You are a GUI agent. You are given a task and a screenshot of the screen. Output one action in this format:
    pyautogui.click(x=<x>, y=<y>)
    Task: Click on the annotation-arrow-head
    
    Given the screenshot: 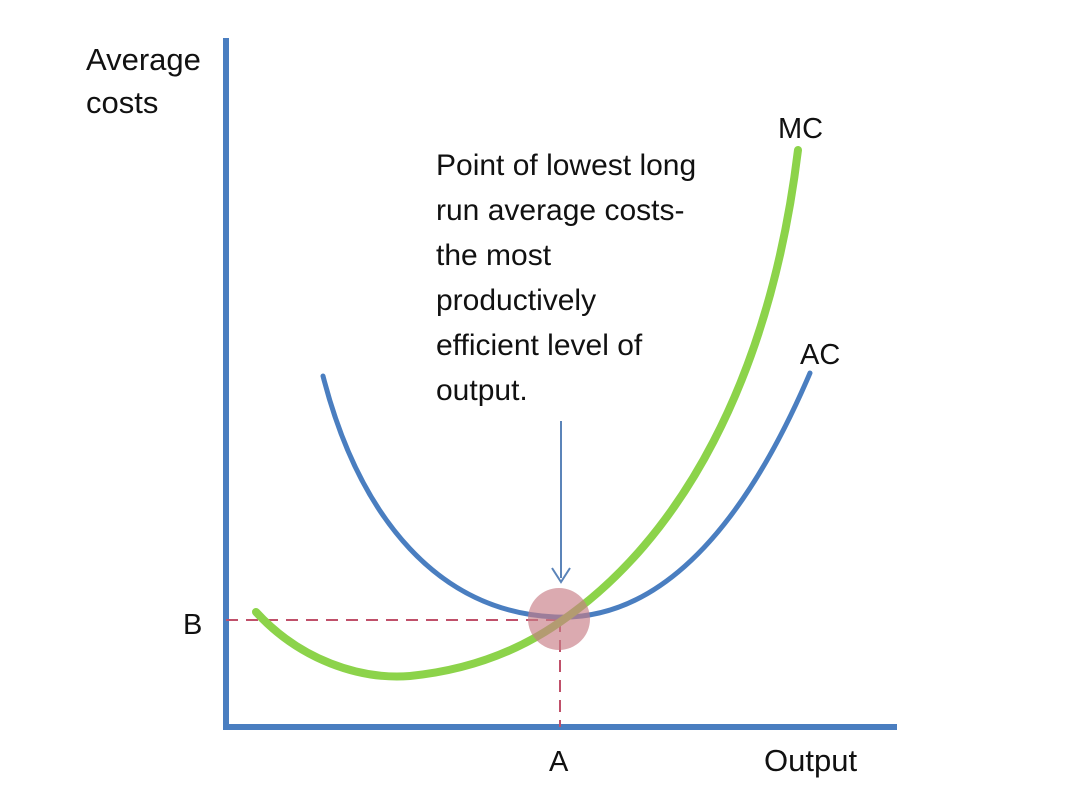 What is the action you would take?
    pyautogui.click(x=561, y=575)
    